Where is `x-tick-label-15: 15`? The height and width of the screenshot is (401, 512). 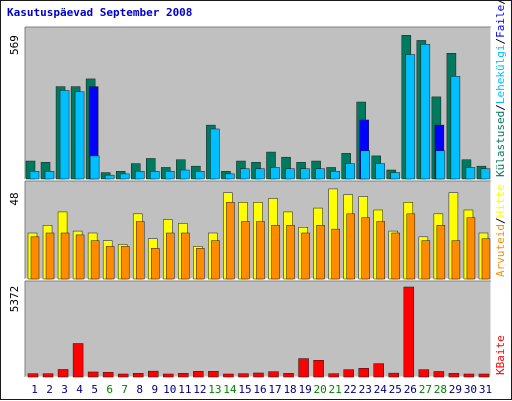
x-tick-label-15: 15 is located at coordinates (244, 389).